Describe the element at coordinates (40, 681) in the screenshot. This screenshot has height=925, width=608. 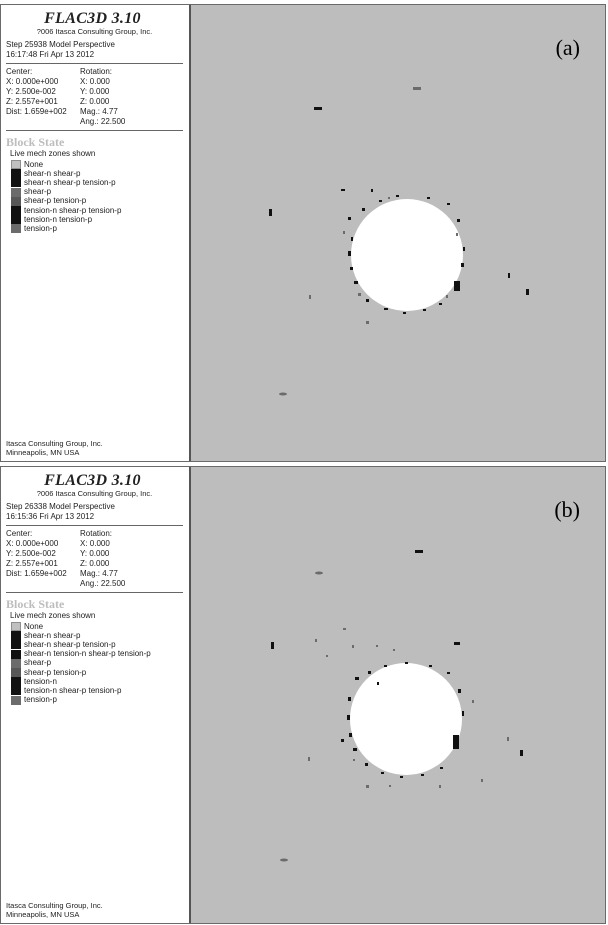
I see `legend-label: tension-n` at that location.